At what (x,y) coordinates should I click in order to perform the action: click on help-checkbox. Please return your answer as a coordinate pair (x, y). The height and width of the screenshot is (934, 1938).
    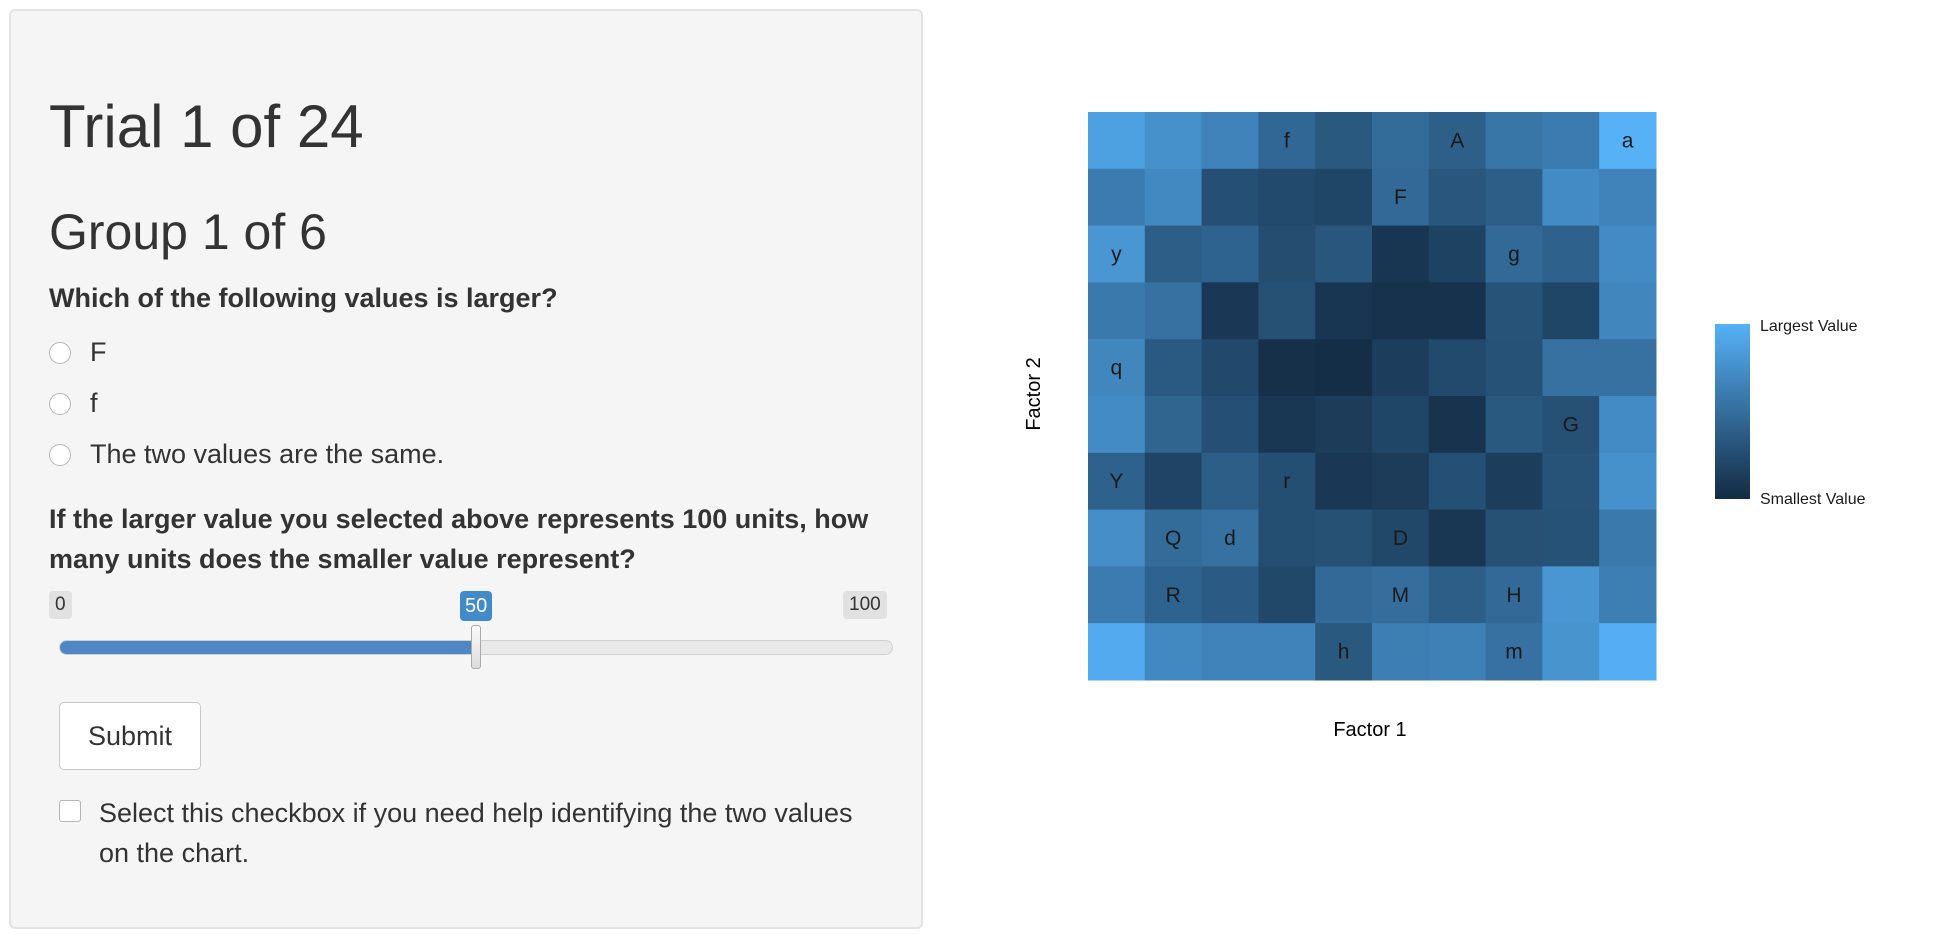
    Looking at the image, I should click on (70, 811).